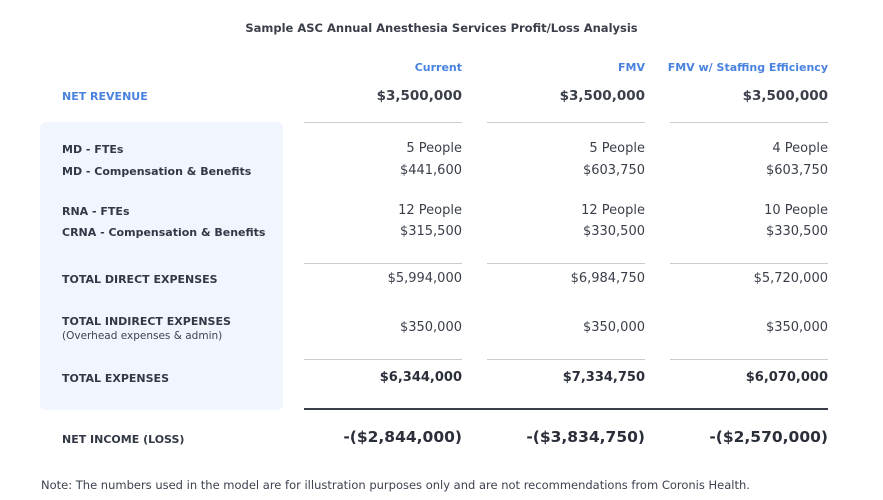  What do you see at coordinates (613, 170) in the screenshot?
I see `md-comp-fmv: $603,750` at bounding box center [613, 170].